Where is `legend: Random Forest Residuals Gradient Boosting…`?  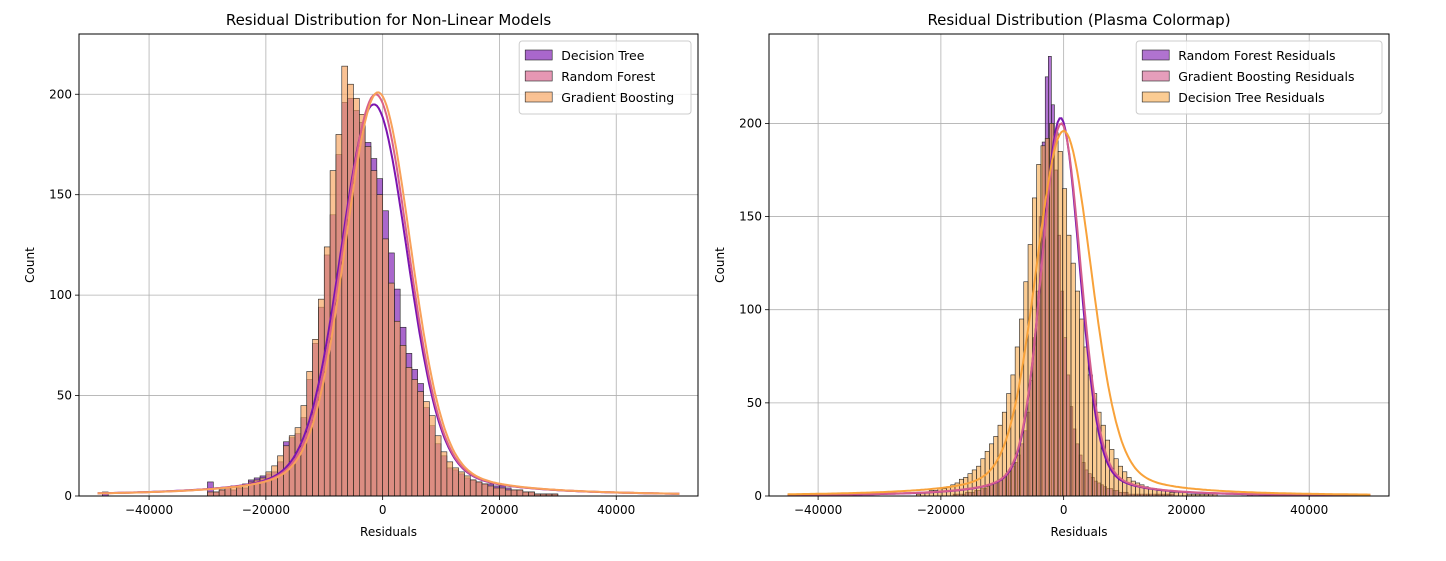 legend: Random Forest Residuals Gradient Boosting… is located at coordinates (1259, 77).